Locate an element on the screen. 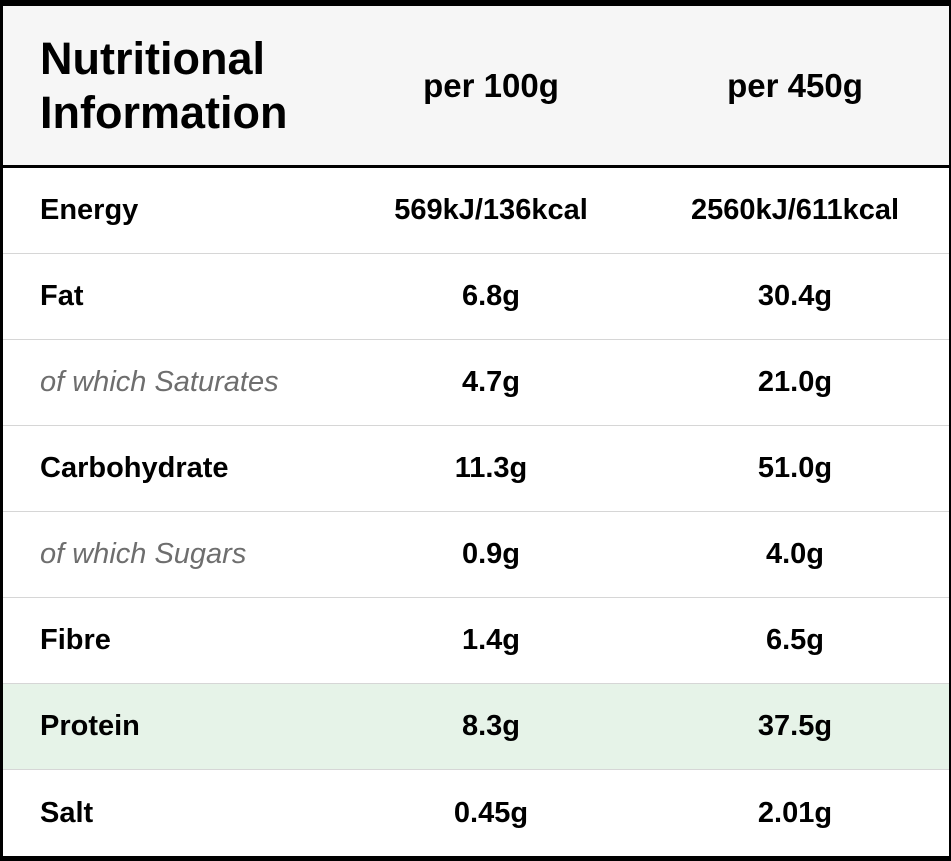 Image resolution: width=951 pixels, height=861 pixels. value-per-100g: 8.3g is located at coordinates (491, 726).